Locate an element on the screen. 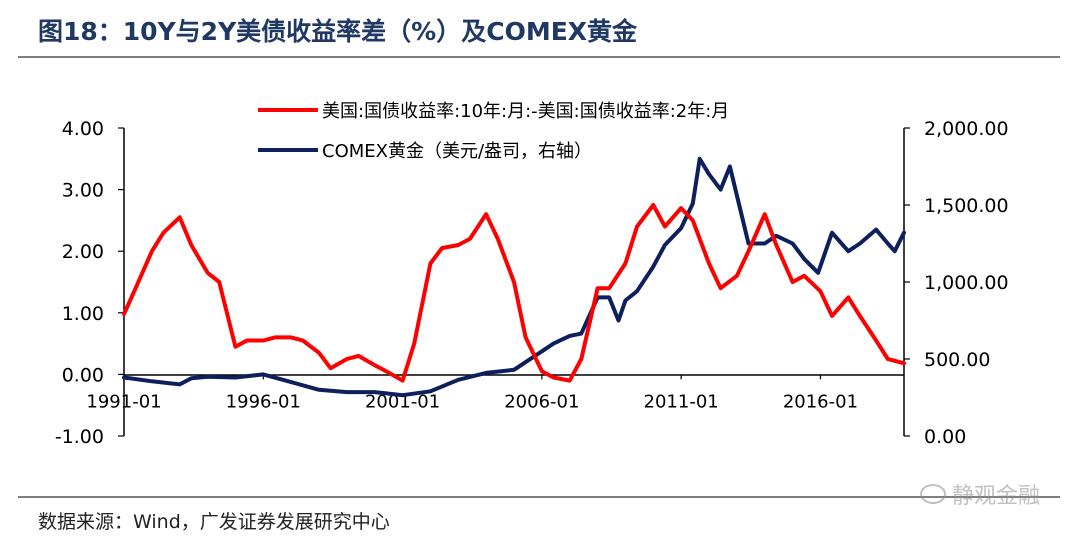  x-tick-label: 1991-01 is located at coordinates (123, 401).